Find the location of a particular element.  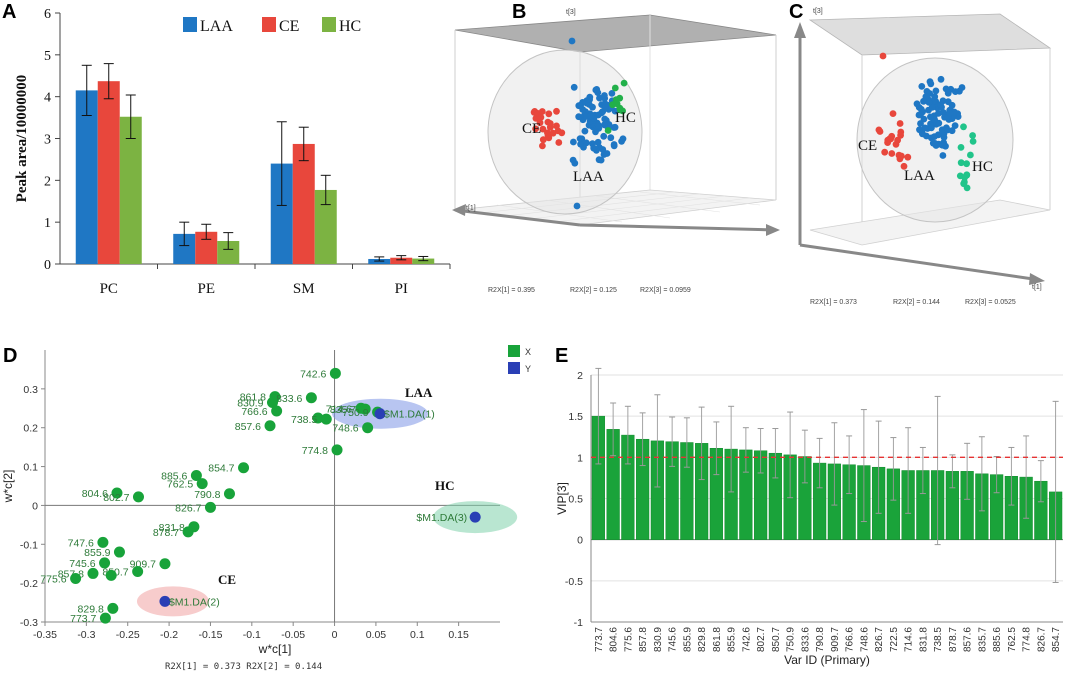

d-point-label: 829.8 is located at coordinates (91, 609).